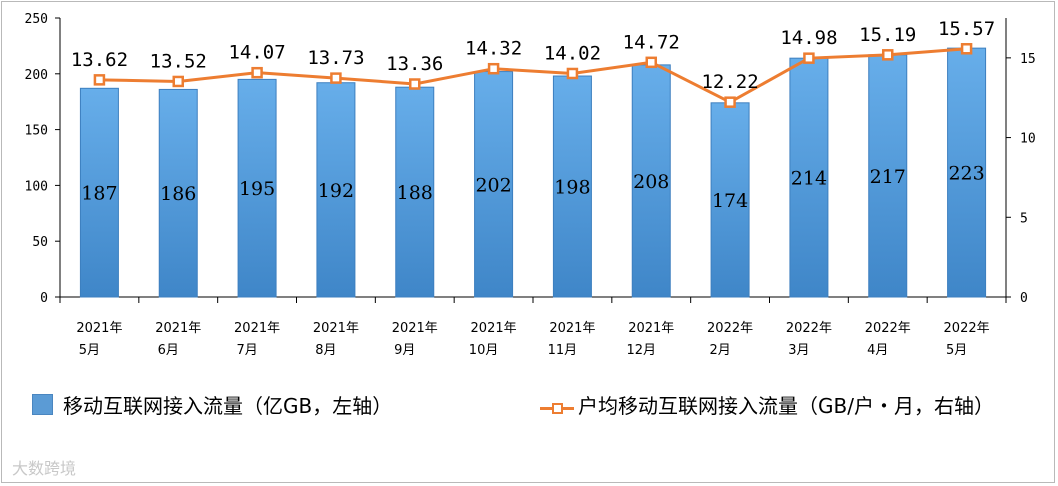  Describe the element at coordinates (36, 186) in the screenshot. I see `y-left-tick-label: 100` at that location.